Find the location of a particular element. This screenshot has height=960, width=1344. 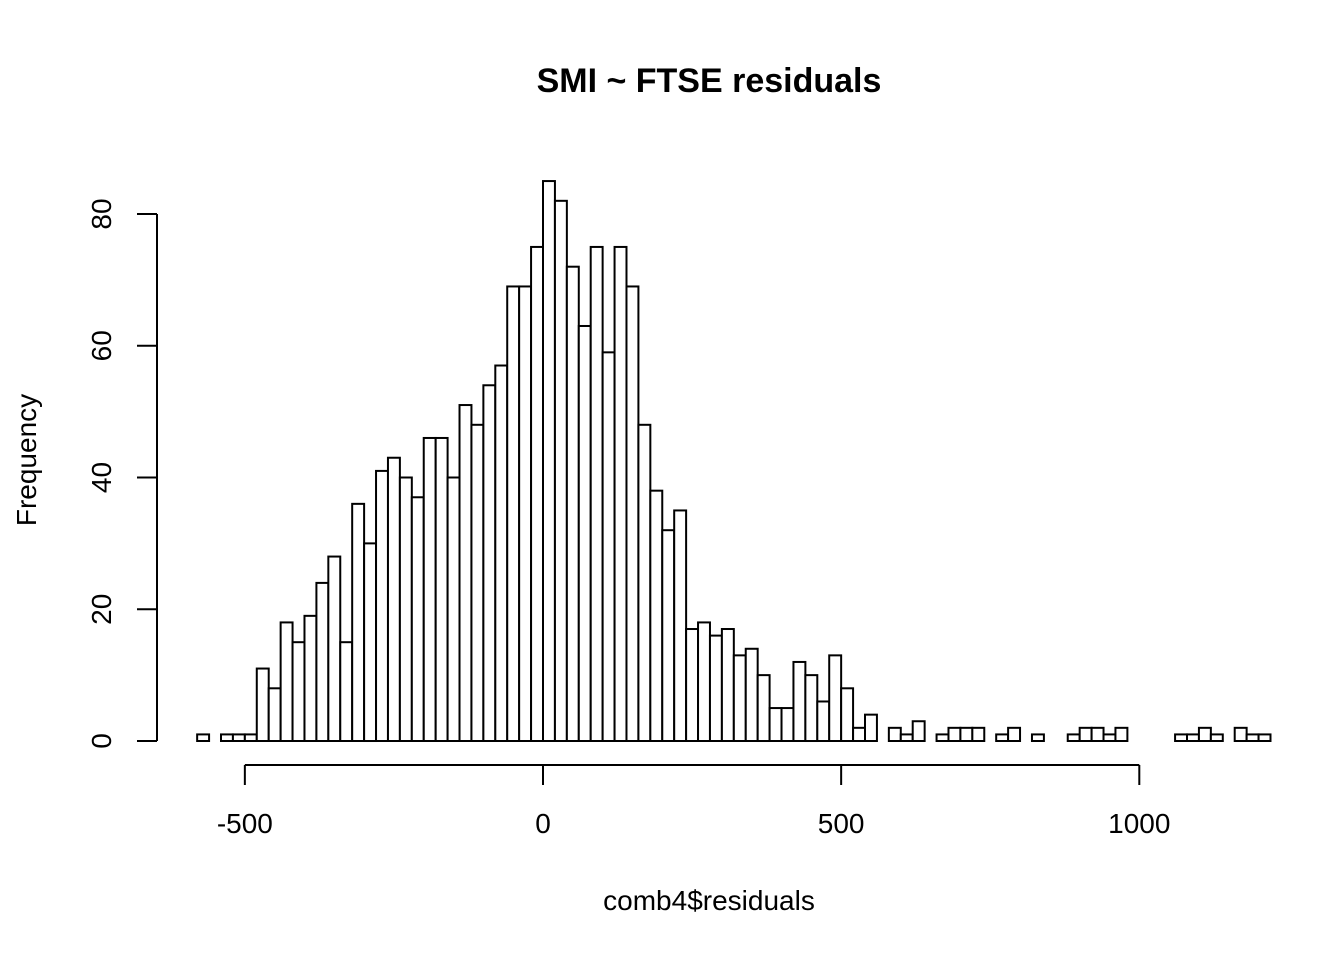

y-tick-label: 0 is located at coordinates (101, 741).